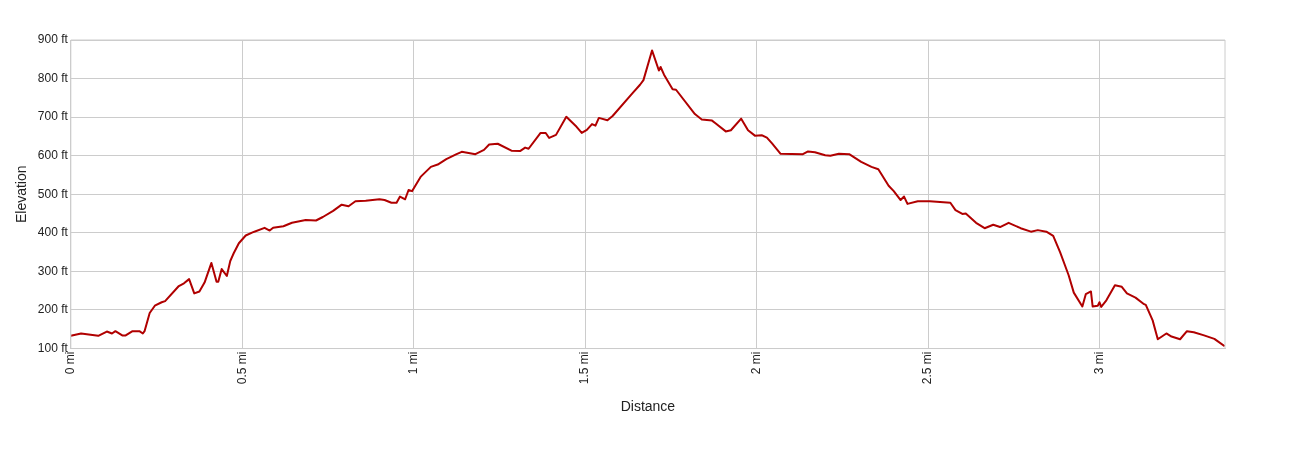 The height and width of the screenshot is (450, 1300). I want to click on y-tick-label: 900 ft, so click(53, 39).